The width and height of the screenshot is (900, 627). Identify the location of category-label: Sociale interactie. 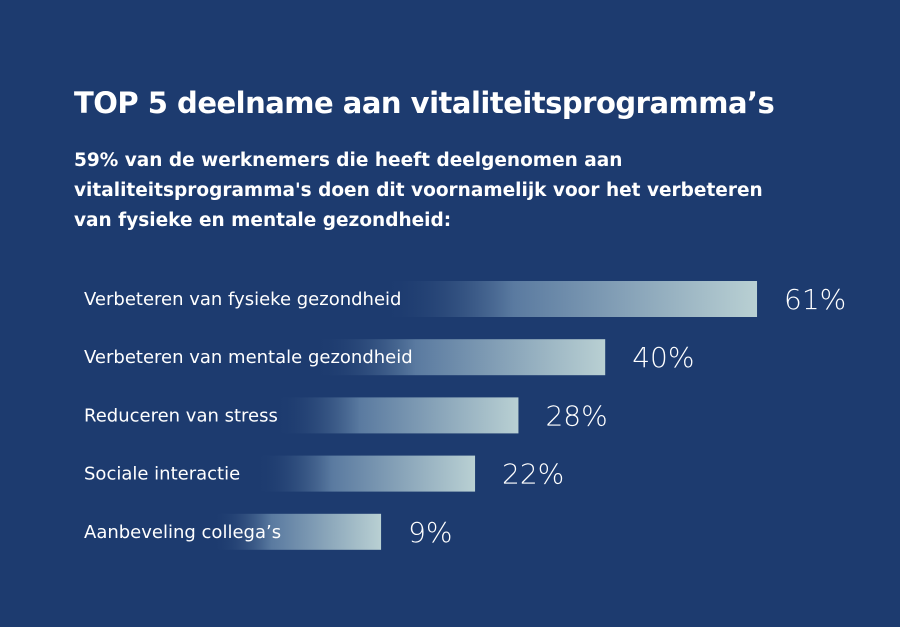
(162, 474).